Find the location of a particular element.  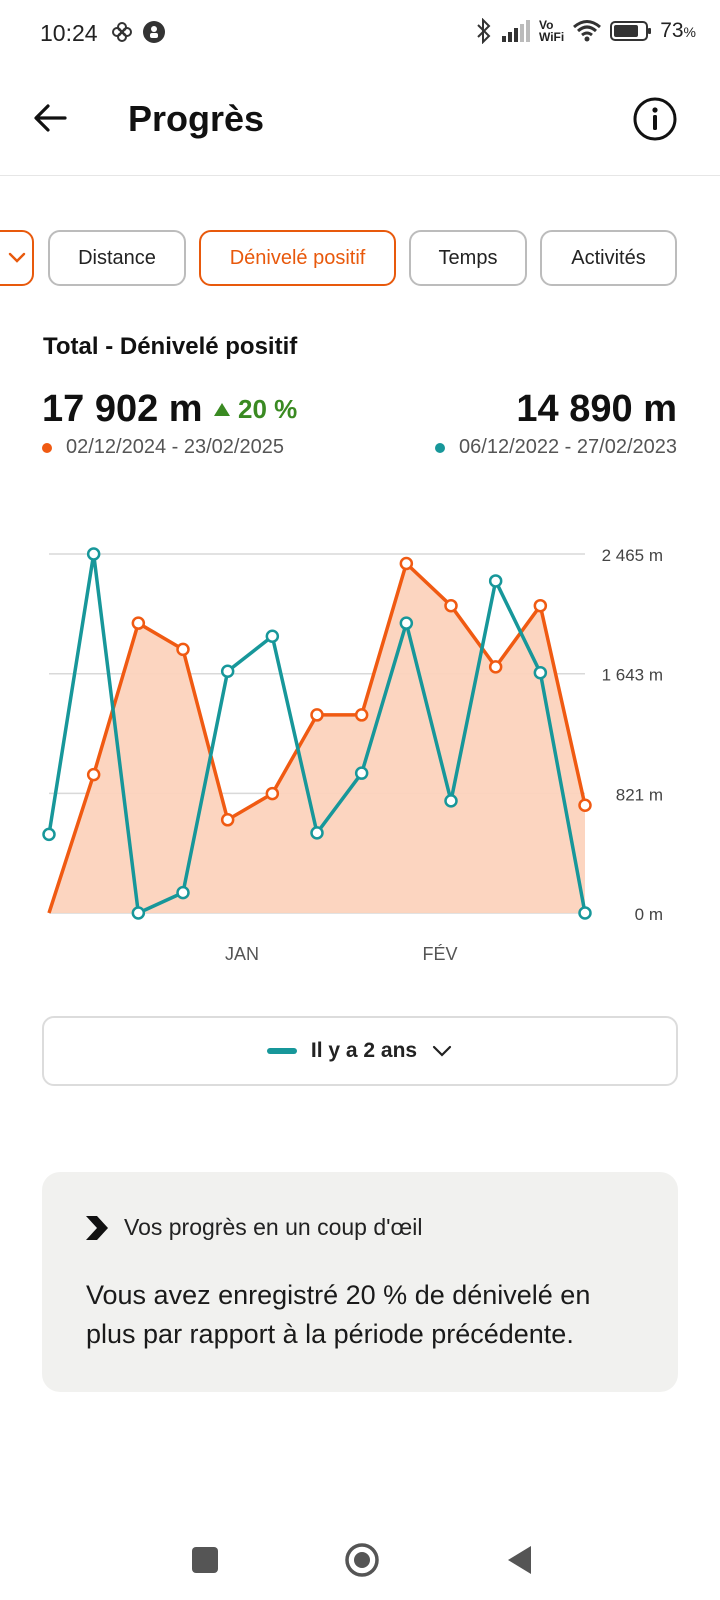

back-icon is located at coordinates (519, 1560).